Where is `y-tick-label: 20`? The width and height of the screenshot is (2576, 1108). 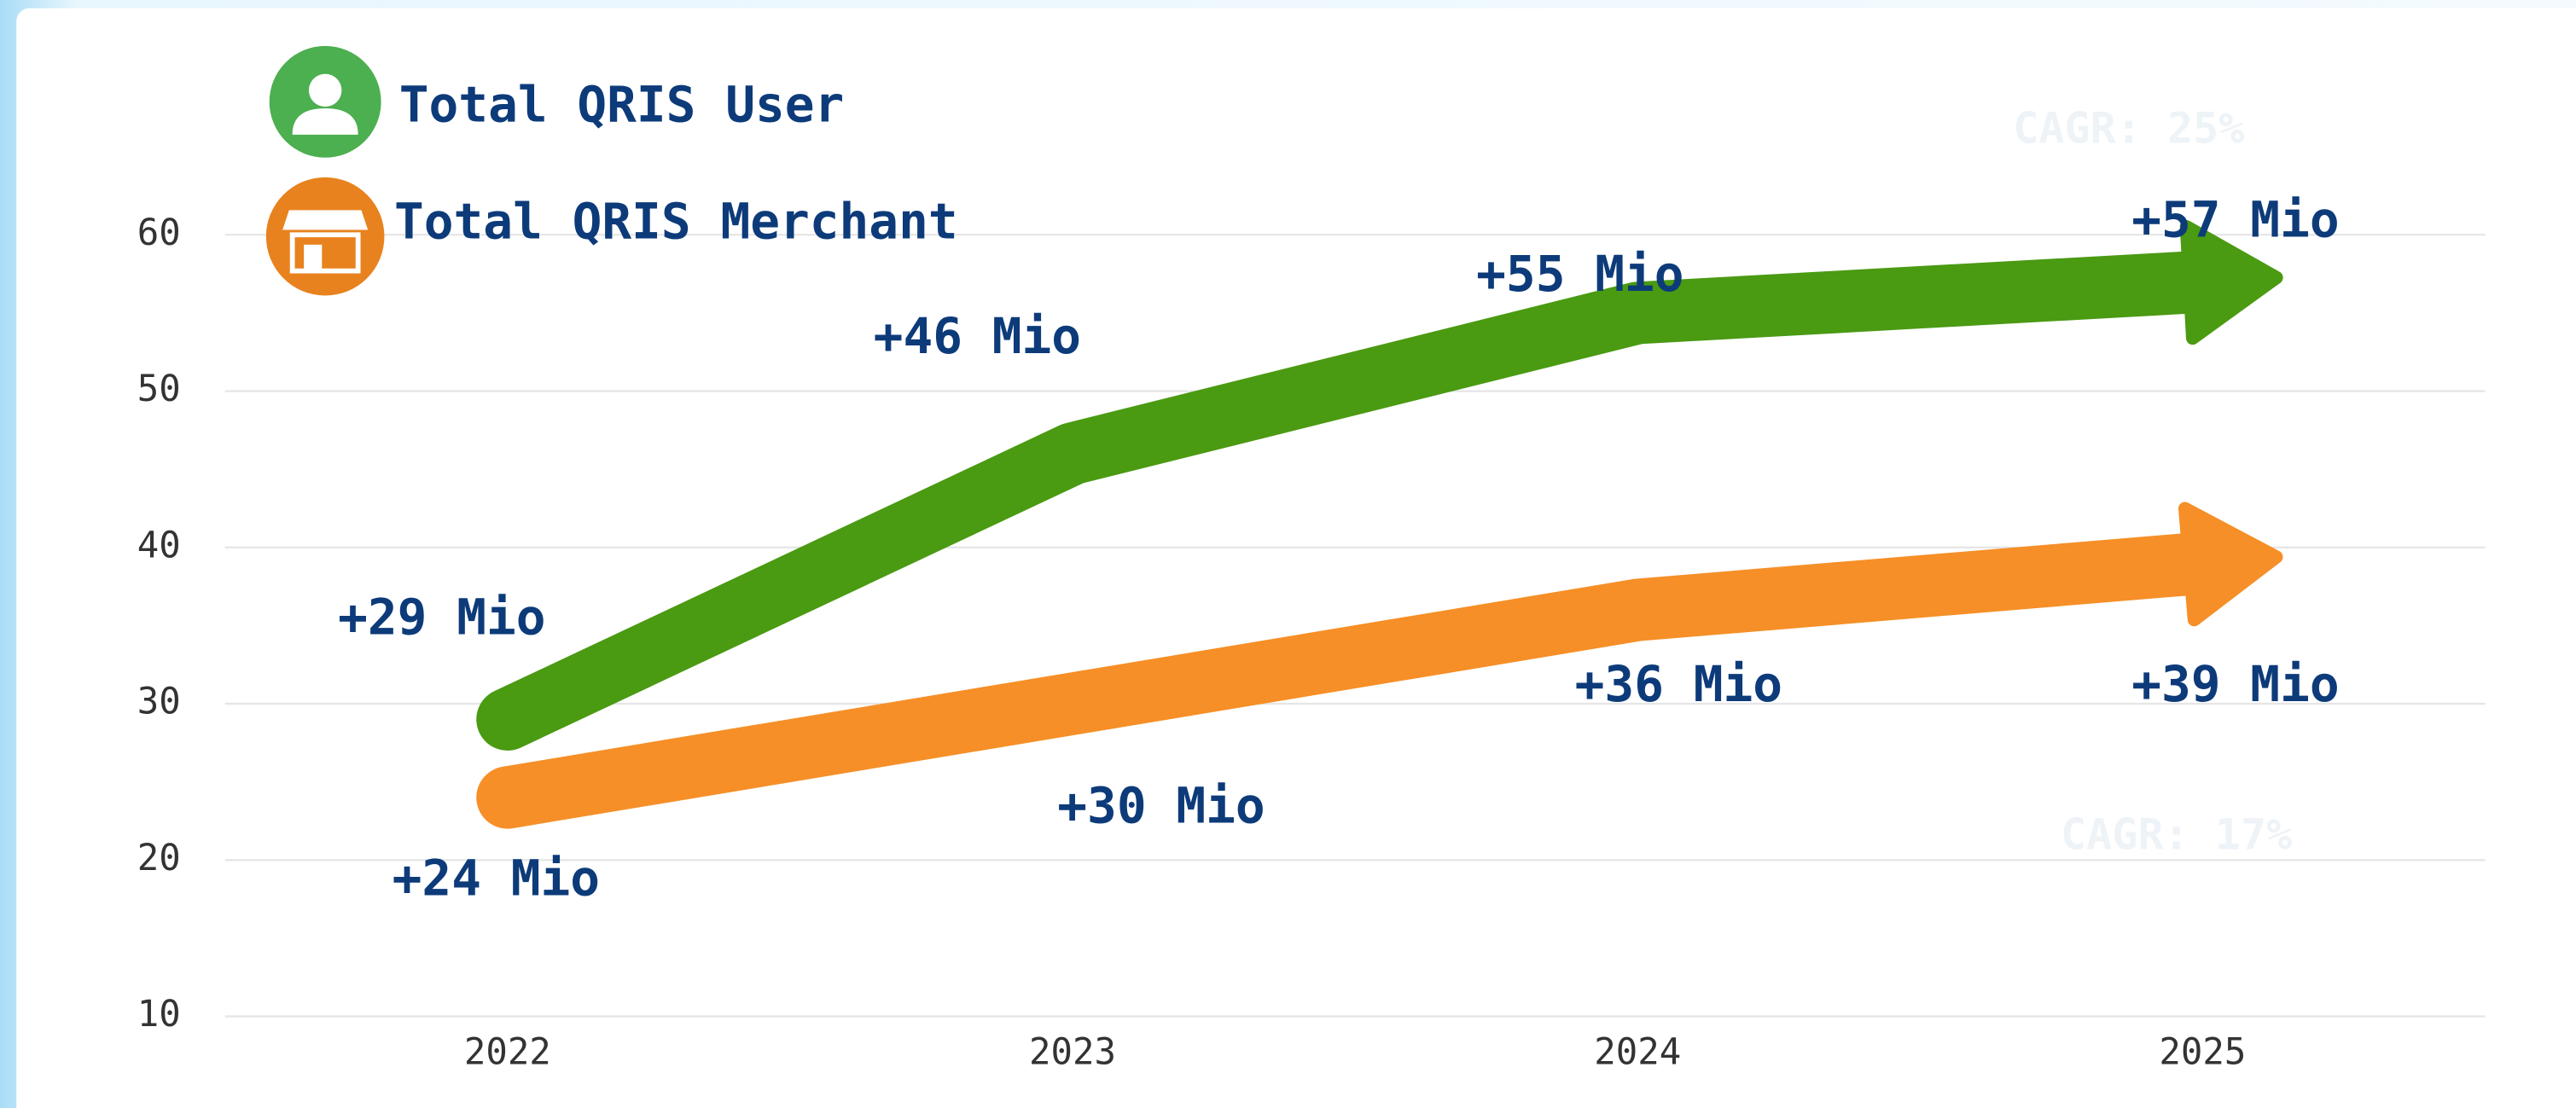
y-tick-label: 20 is located at coordinates (159, 858).